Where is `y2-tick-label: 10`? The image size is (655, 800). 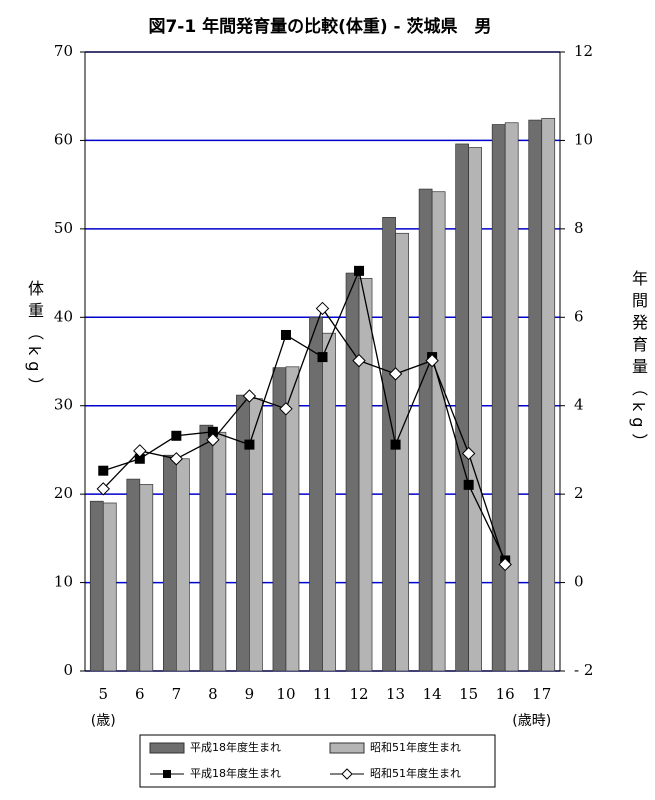 y2-tick-label: 10 is located at coordinates (583, 139).